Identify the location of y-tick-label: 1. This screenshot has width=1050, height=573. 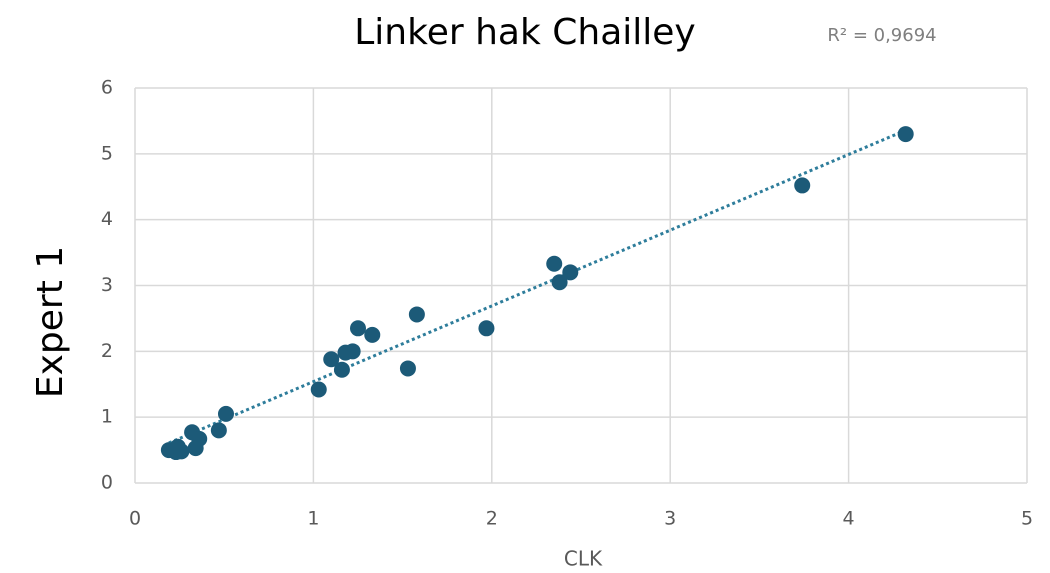
(107, 417).